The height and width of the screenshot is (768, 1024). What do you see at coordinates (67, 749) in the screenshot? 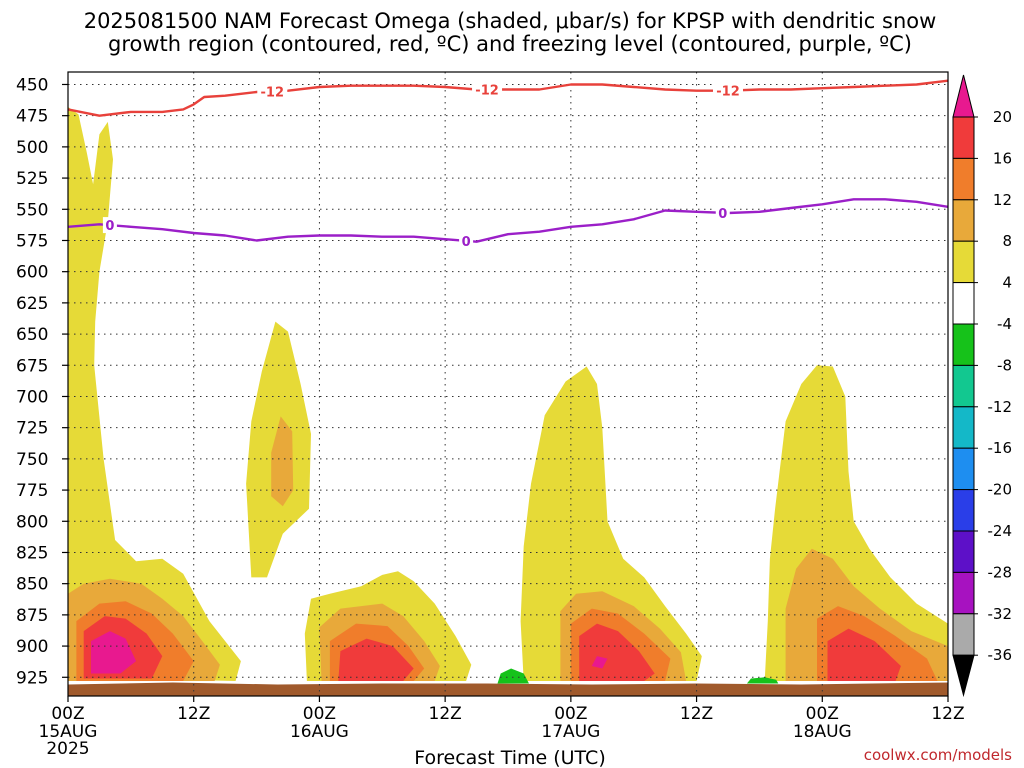
I see `x-tick-sublabel: 2025` at bounding box center [67, 749].